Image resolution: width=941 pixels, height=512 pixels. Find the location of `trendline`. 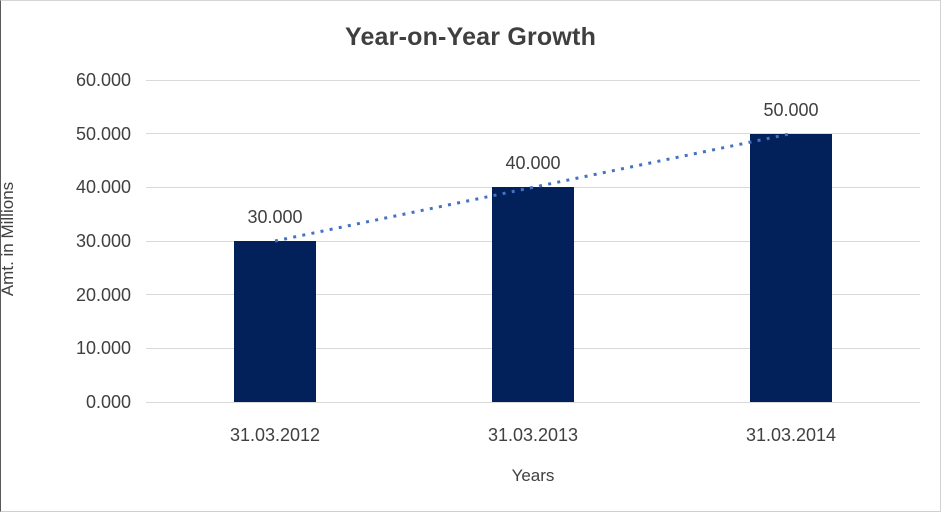

trendline is located at coordinates (533, 187).